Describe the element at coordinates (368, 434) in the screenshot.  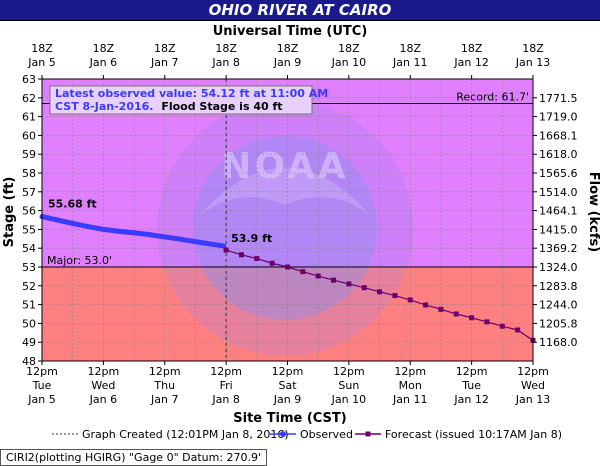
I see `legend-forecast-marker` at that location.